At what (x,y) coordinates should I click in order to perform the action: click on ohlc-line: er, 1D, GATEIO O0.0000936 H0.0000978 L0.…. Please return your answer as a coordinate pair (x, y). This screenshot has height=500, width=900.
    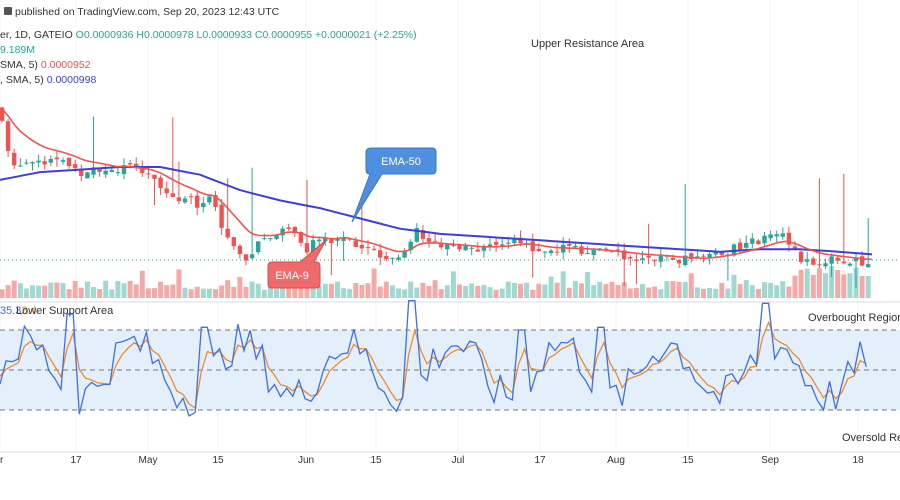
    Looking at the image, I should click on (208, 35).